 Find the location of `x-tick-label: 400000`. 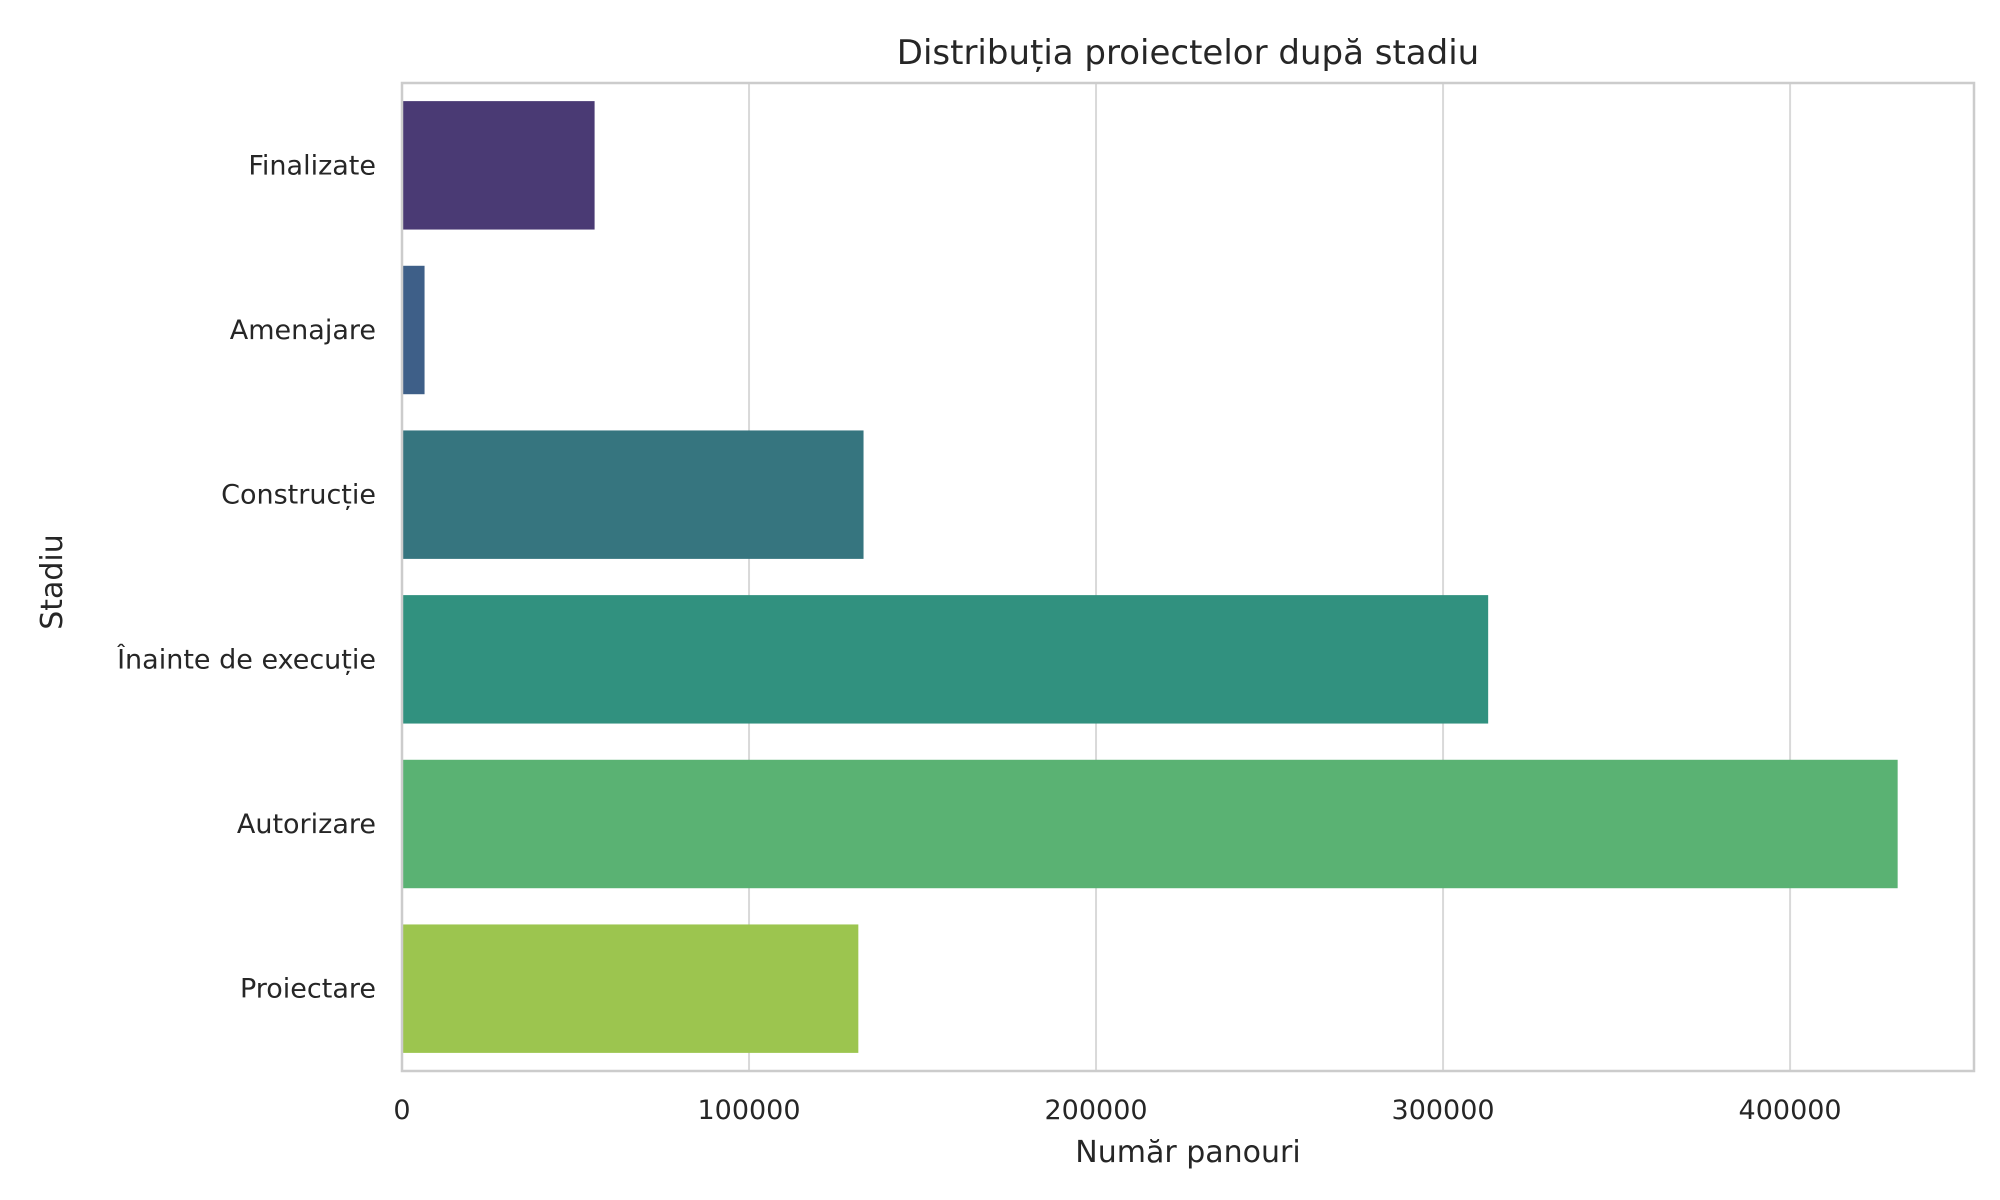

x-tick-label: 400000 is located at coordinates (1790, 1110).